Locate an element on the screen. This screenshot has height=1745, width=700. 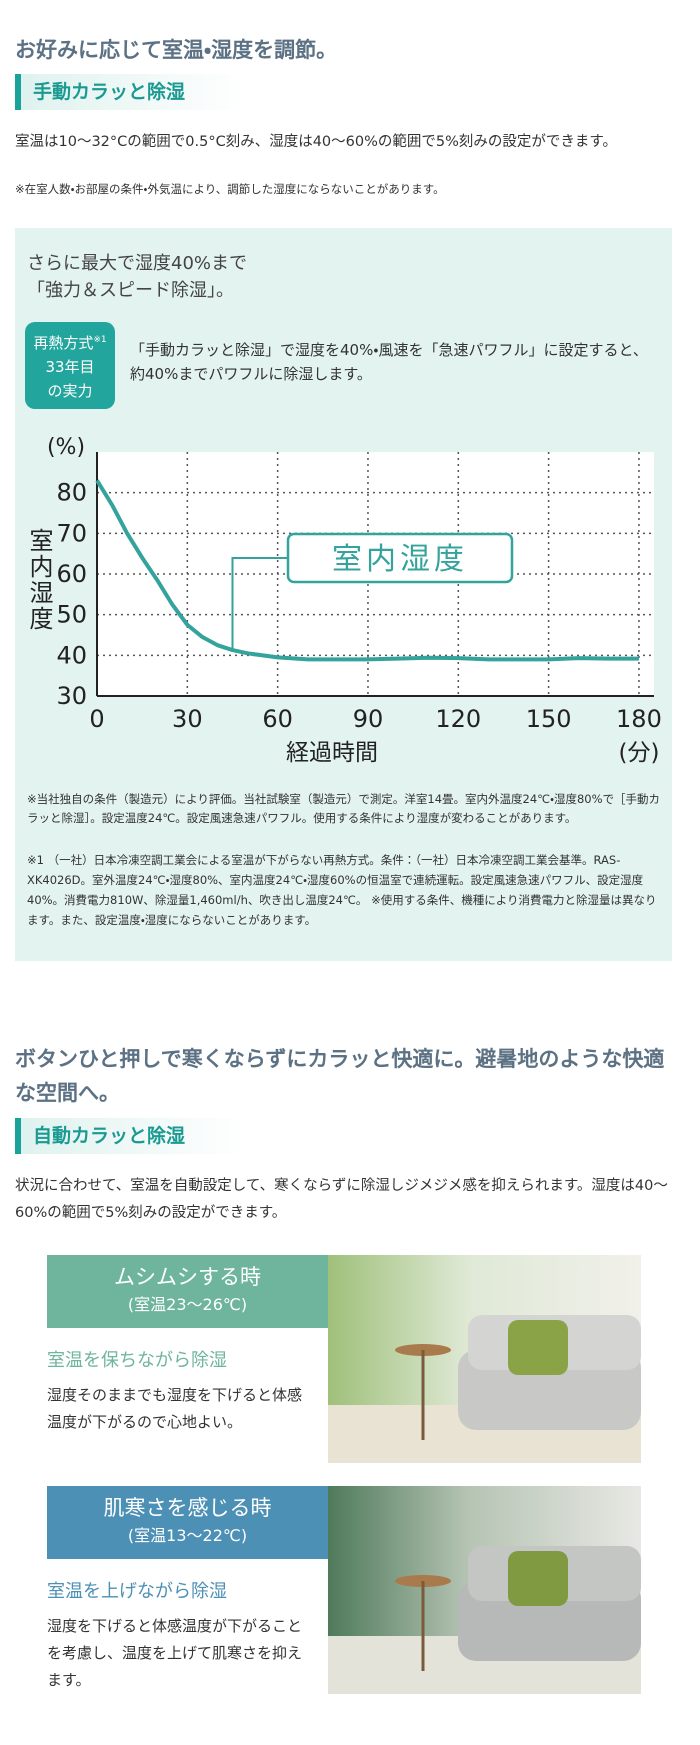
title-line: 「強力＆スピード除湿」。 is located at coordinates (130, 290).